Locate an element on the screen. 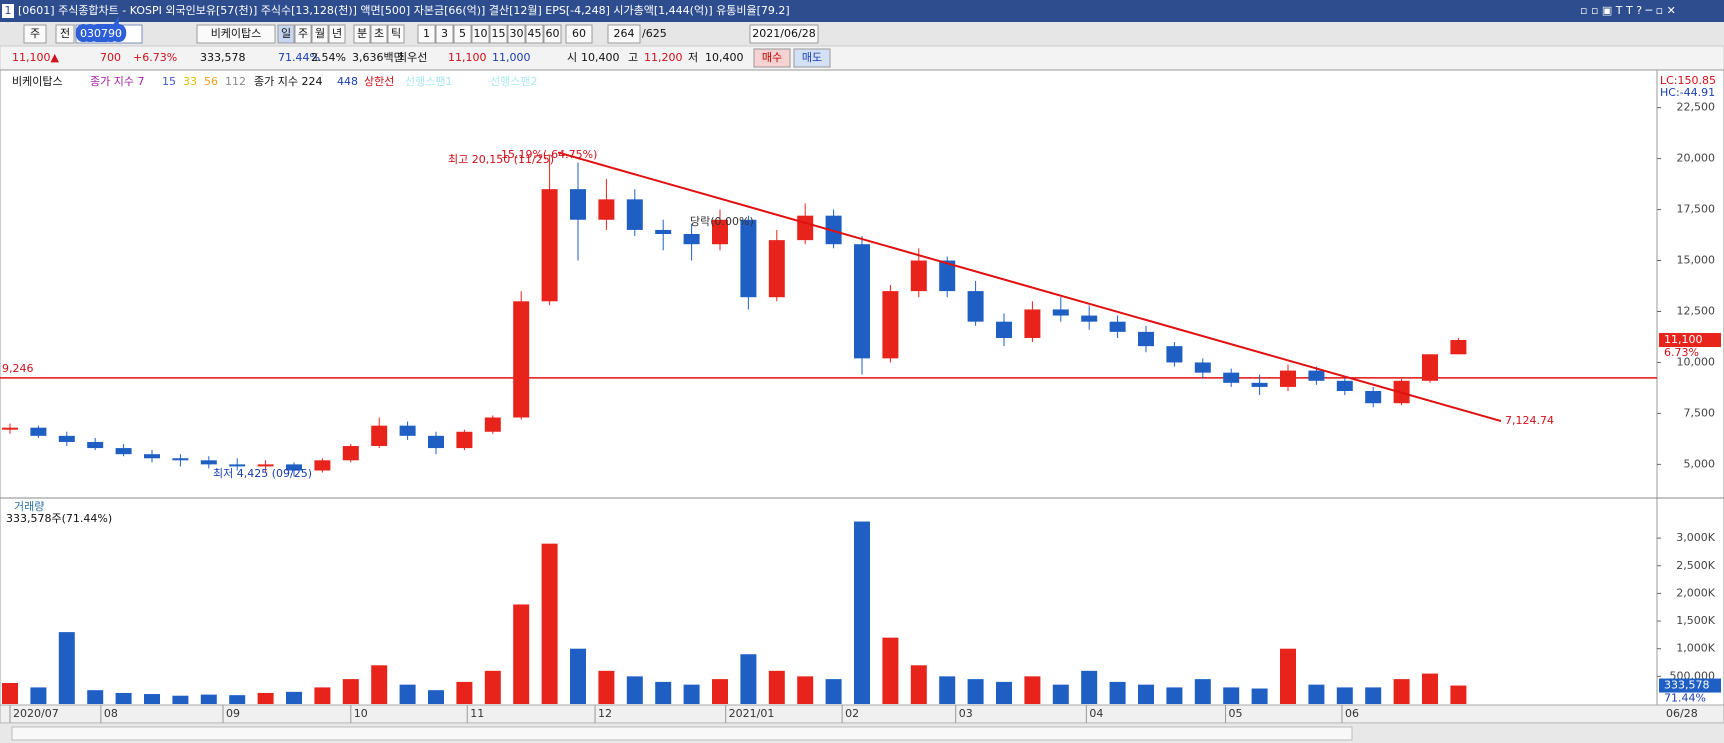  date-field-box is located at coordinates (784, 34).